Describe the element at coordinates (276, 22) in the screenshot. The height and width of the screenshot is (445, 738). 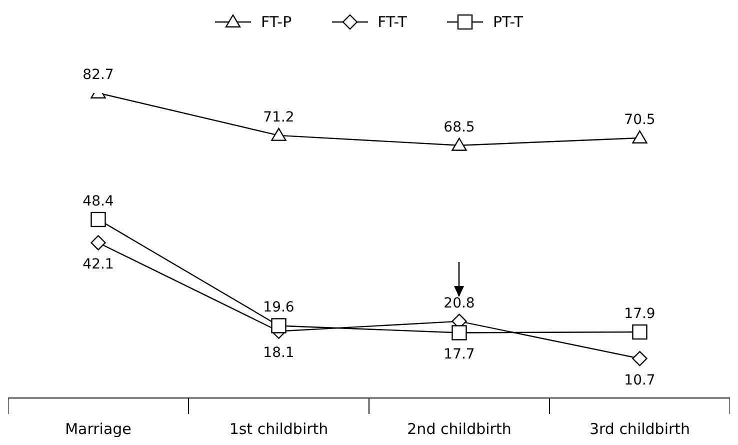
I see `legend-label: FT-P` at that location.